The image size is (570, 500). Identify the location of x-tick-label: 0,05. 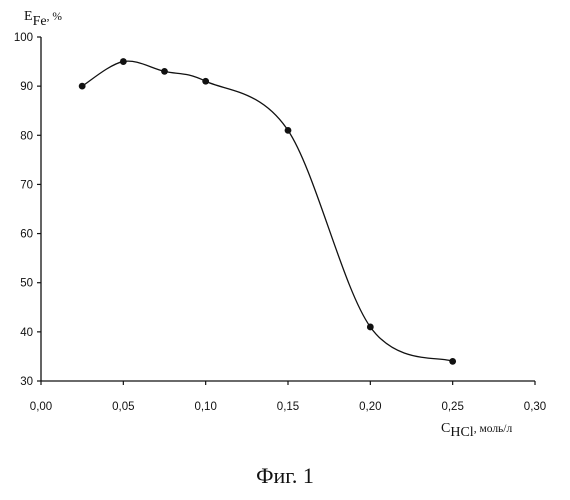
(123, 407).